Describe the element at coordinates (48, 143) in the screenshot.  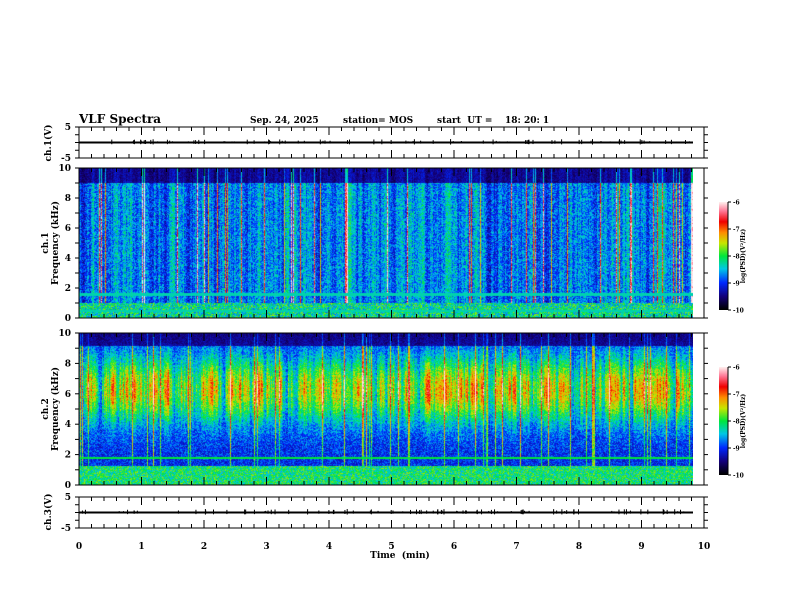
I see `ch1-ylabel: ch.1(V)` at that location.